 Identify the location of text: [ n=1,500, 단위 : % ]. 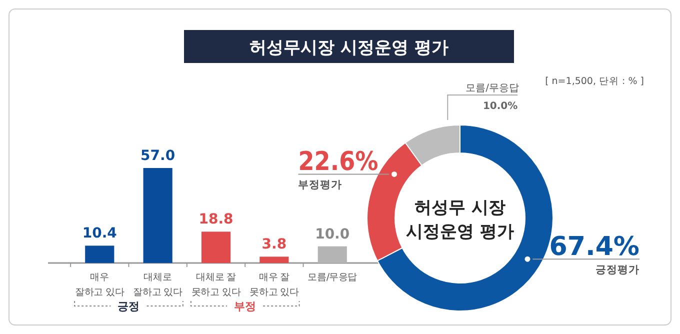
(594, 81).